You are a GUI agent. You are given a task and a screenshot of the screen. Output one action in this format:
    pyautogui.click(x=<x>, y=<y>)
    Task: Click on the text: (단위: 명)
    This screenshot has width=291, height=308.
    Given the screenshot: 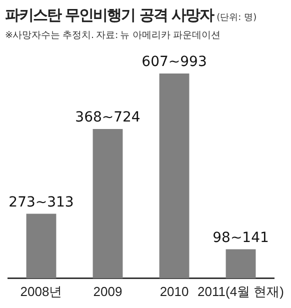 What is the action you would take?
    pyautogui.click(x=236, y=18)
    